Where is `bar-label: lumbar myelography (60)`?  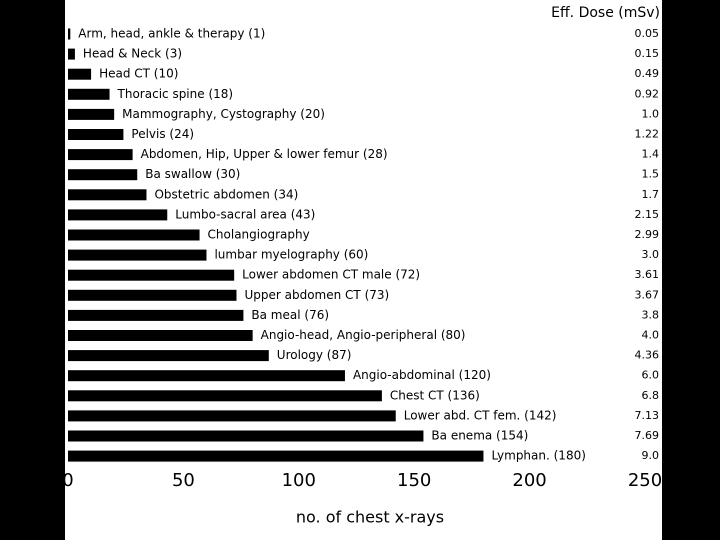
bar-label: lumbar myelography (60) is located at coordinates (291, 255).